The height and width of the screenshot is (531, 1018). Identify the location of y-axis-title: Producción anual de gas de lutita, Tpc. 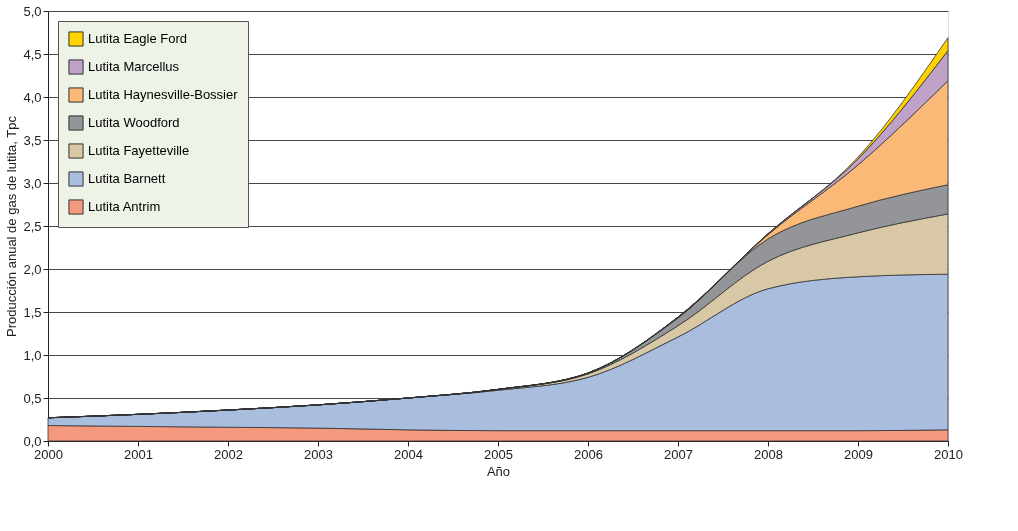
(12, 226).